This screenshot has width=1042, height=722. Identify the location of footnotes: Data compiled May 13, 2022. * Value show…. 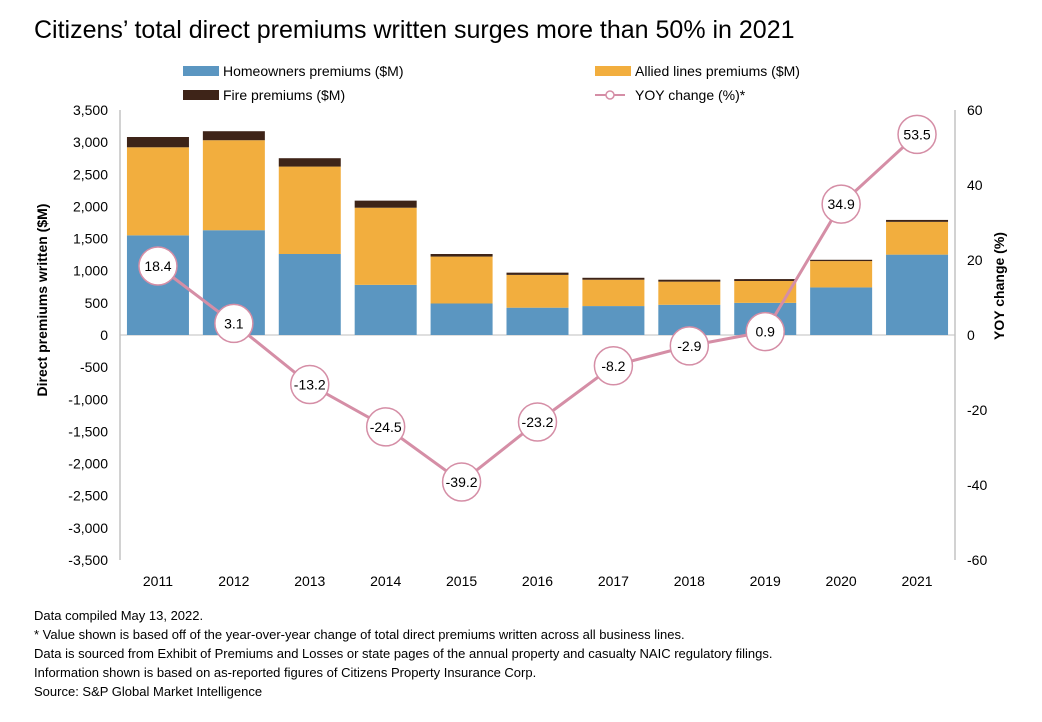
(403, 653).